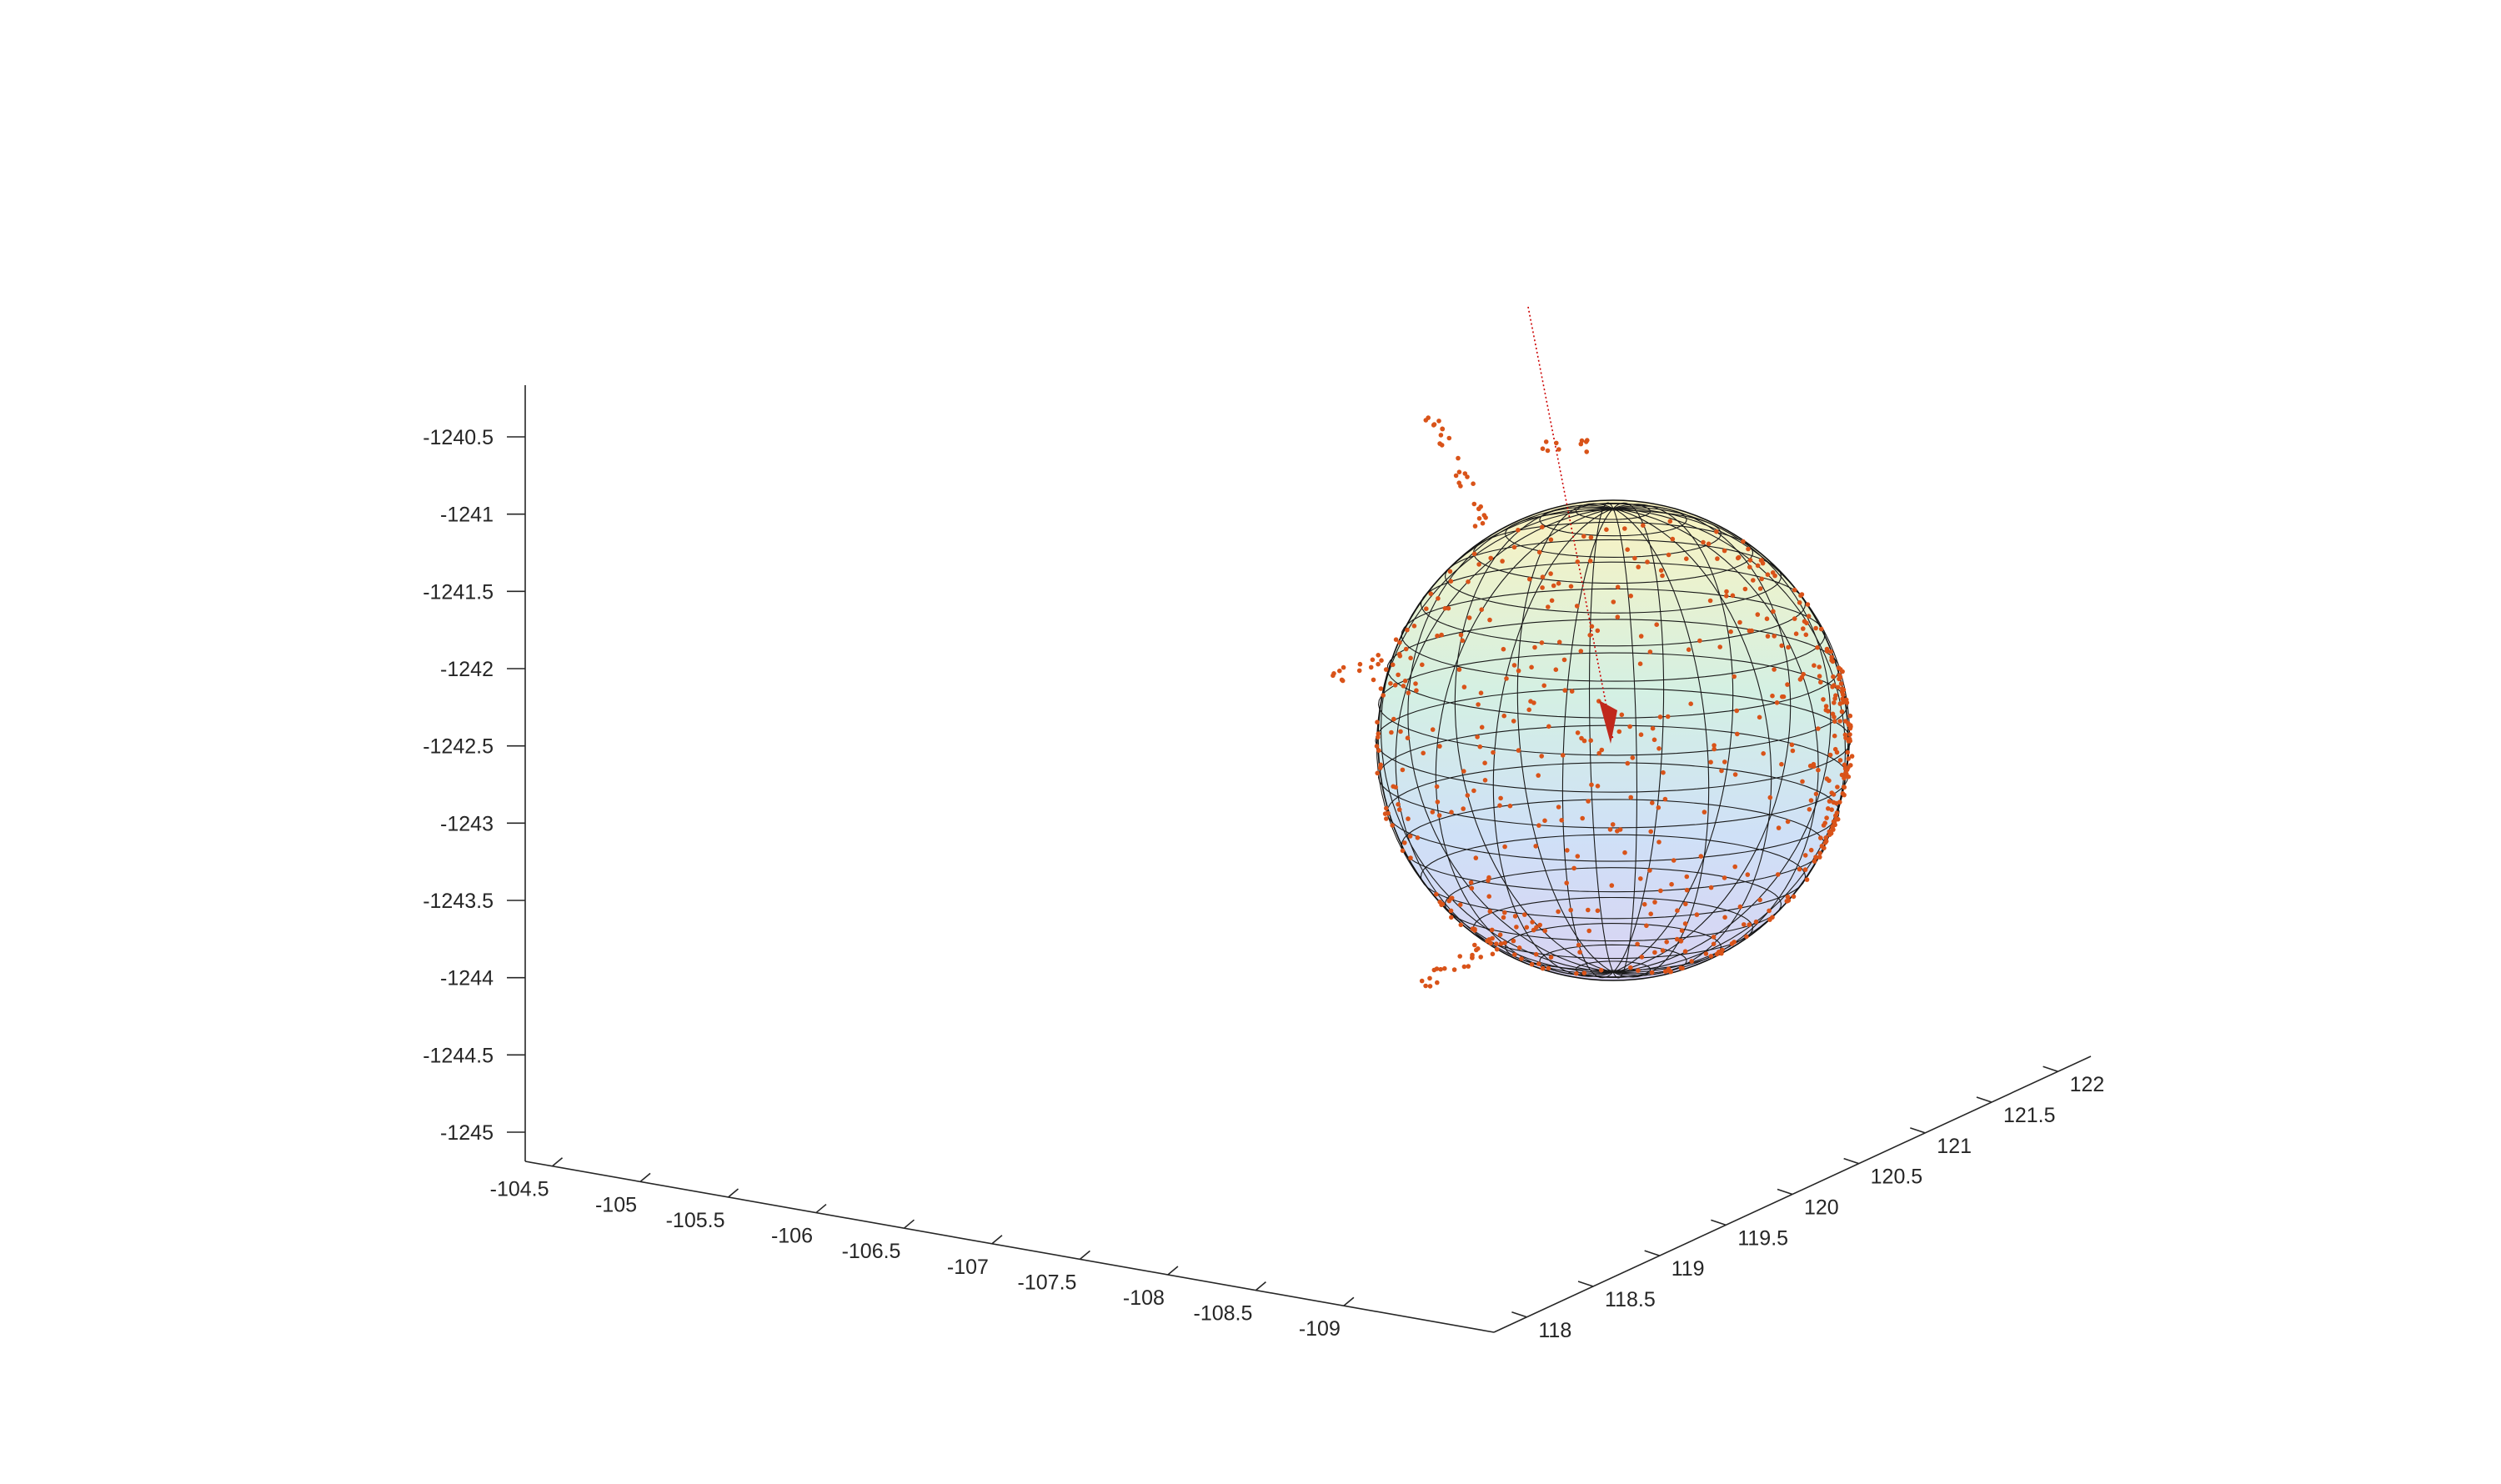 This screenshot has height=1484, width=2501. Describe the element at coordinates (1173, 1271) in the screenshot. I see `x-tick-mark` at that location.